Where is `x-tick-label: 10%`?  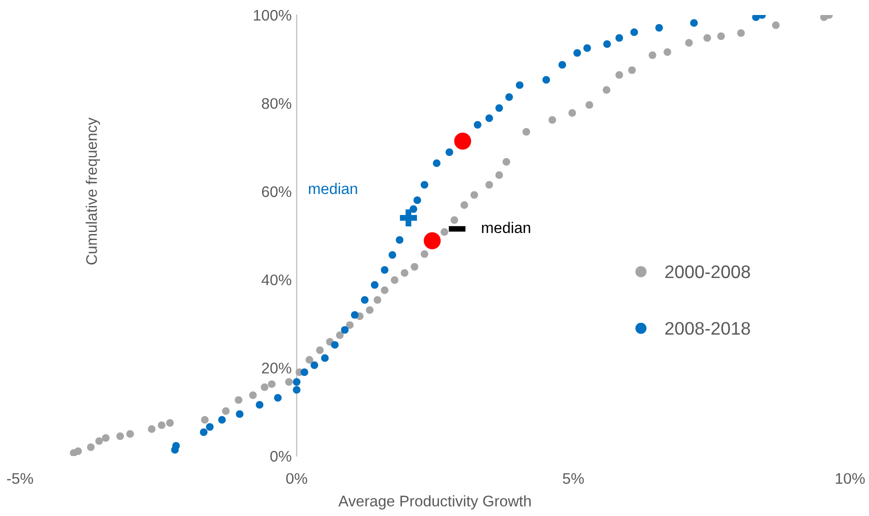 x-tick-label: 10% is located at coordinates (850, 478).